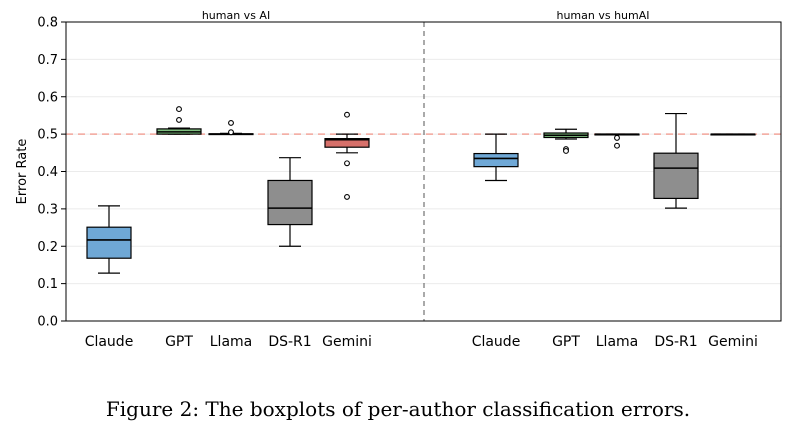 This screenshot has height=443, width=796. What do you see at coordinates (602, 15) in the screenshot?
I see `panel-title: human vs humAI` at bounding box center [602, 15].